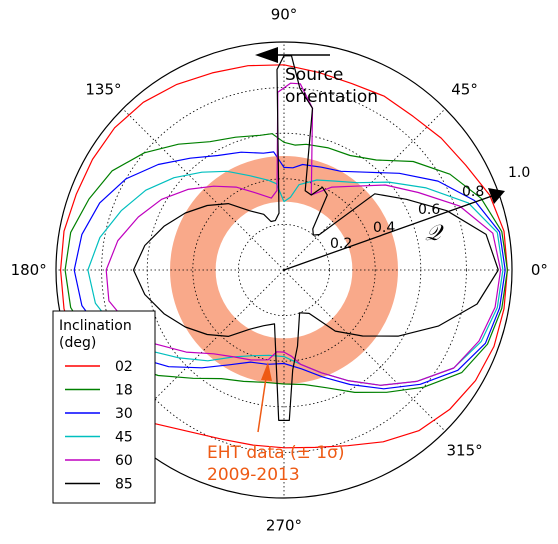 The height and width of the screenshot is (544, 558). What do you see at coordinates (266, 55) in the screenshot?
I see `source-orientation-arrow-head` at bounding box center [266, 55].